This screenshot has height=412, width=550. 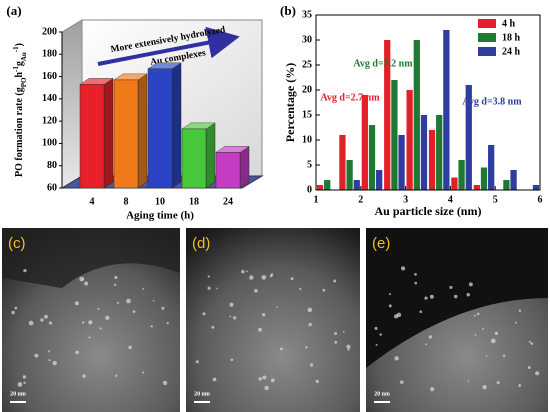 What do you see at coordinates (160, 201) in the screenshot?
I see `x-tick-label: 10` at bounding box center [160, 201].